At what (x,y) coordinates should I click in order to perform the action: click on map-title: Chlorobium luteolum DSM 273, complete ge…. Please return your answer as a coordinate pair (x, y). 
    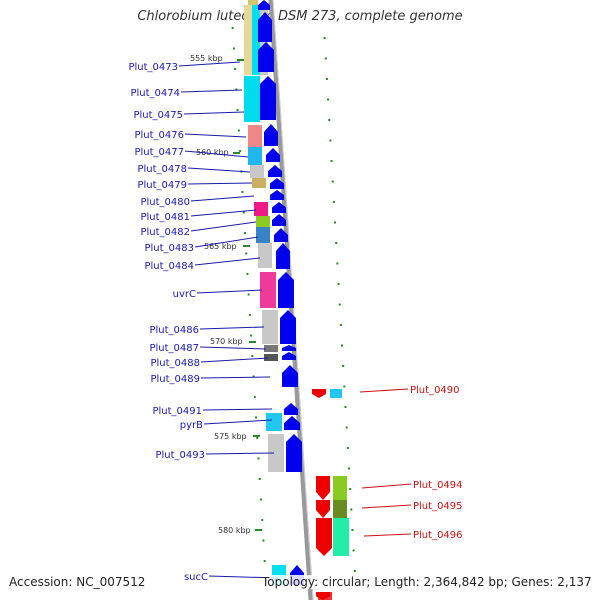
    Looking at the image, I should click on (300, 16).